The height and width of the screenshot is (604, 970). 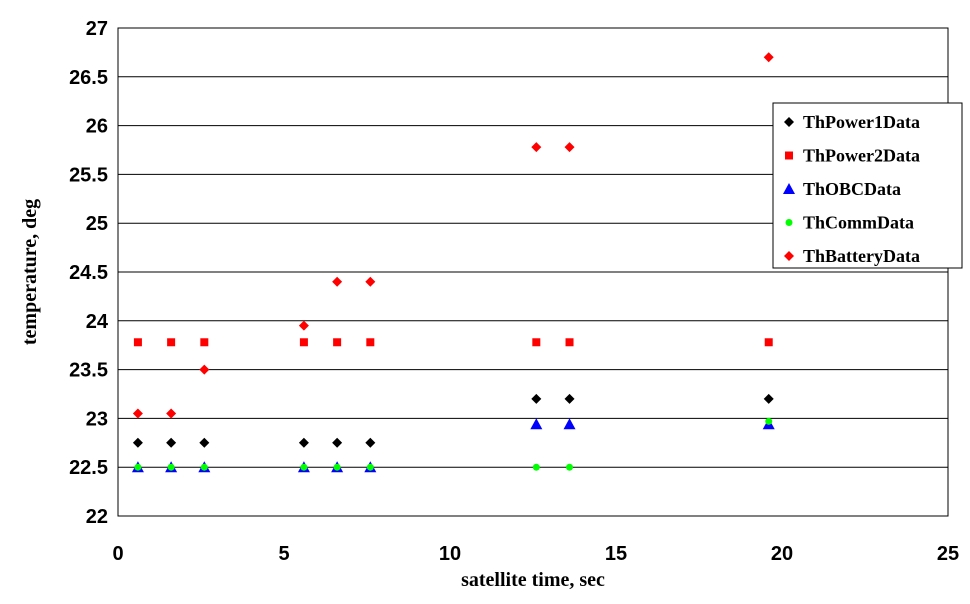 I want to click on x-tick-label: 10, so click(x=450, y=554).